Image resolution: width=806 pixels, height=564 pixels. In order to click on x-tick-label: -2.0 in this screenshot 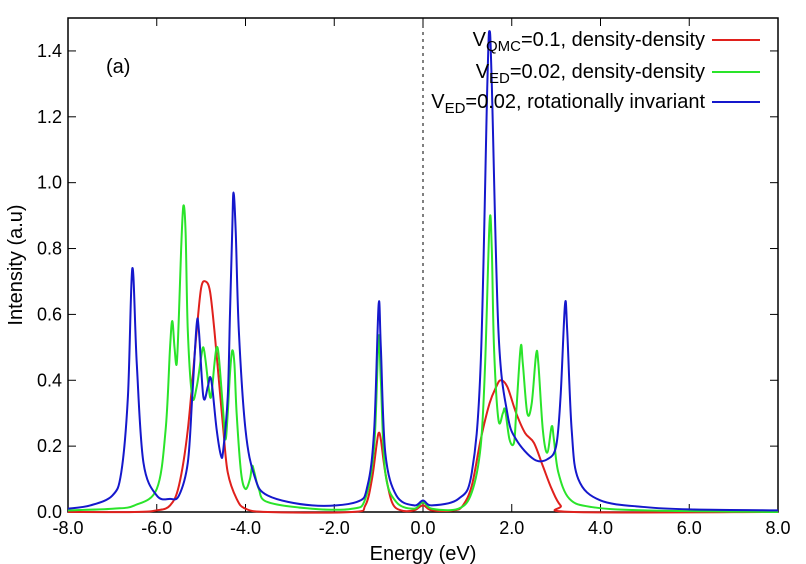, I will do `click(334, 528)`.